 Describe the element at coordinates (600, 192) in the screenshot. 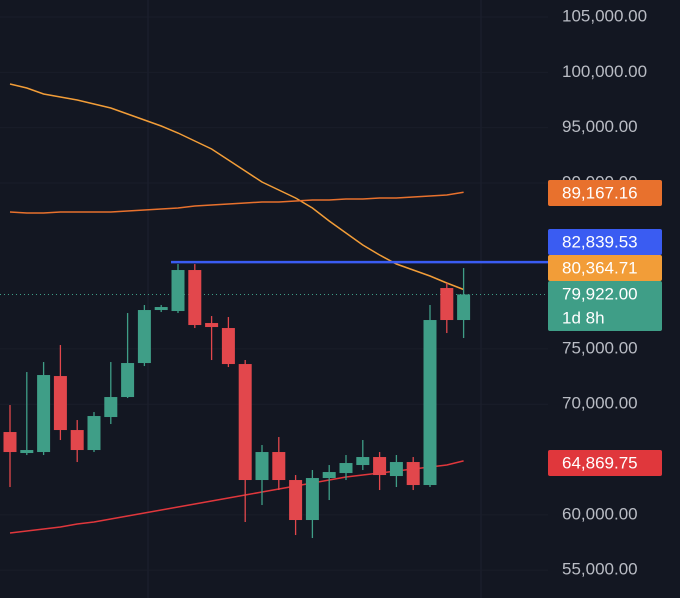

I see `price-tag-label: 89,167.16` at that location.